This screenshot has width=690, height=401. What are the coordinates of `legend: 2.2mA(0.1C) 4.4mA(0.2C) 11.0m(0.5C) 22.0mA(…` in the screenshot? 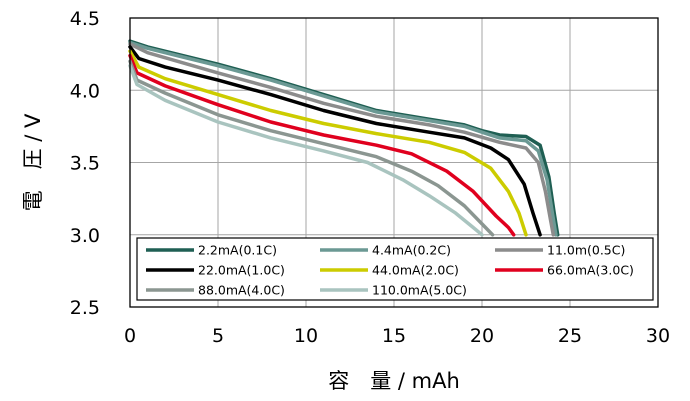 It's located at (395, 269).